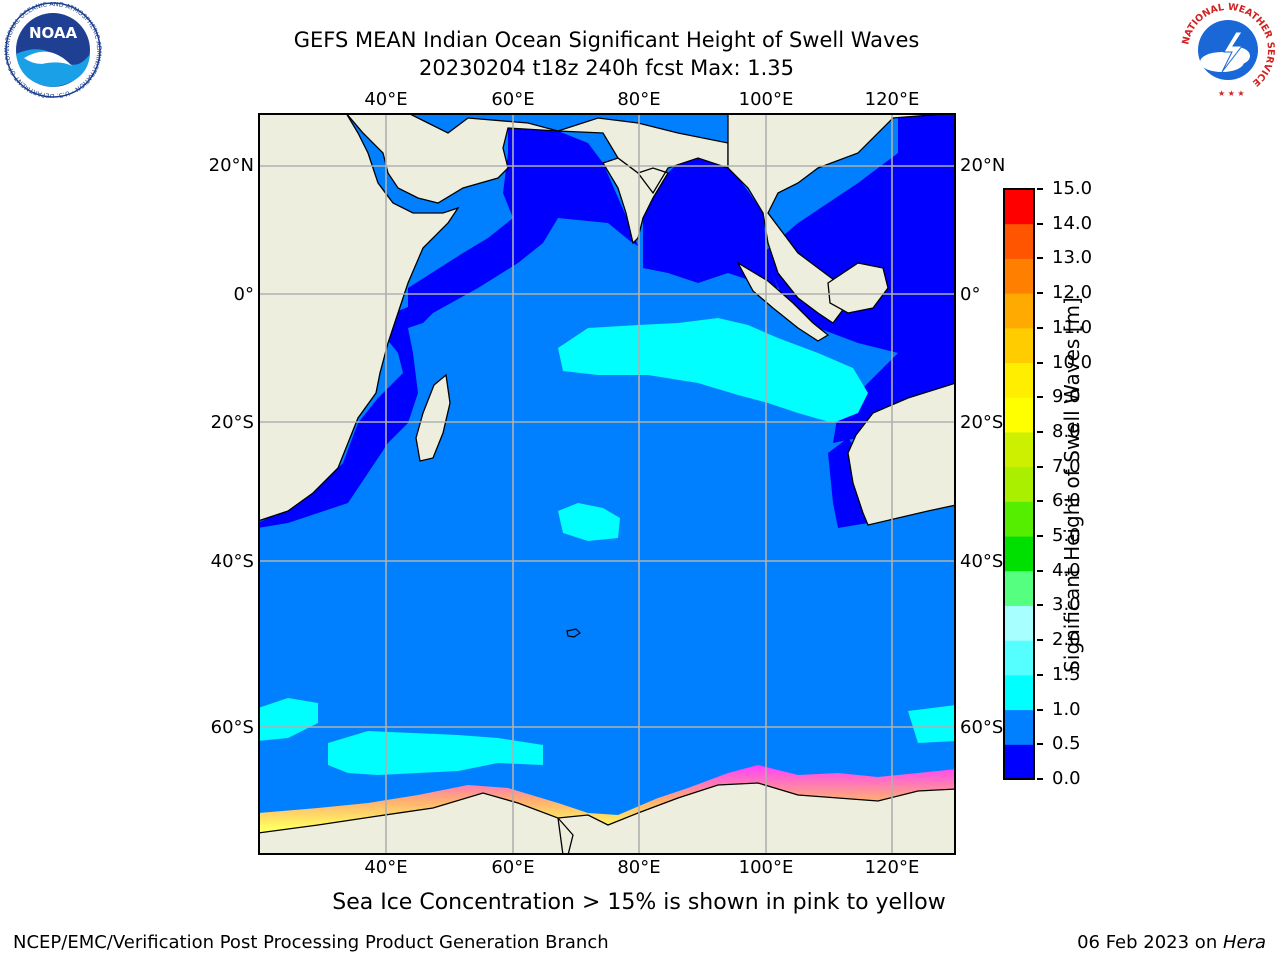 The image size is (1280, 960). What do you see at coordinates (833, 219) in the screenshot?
I see `land-southeast-asia` at bounding box center [833, 219].